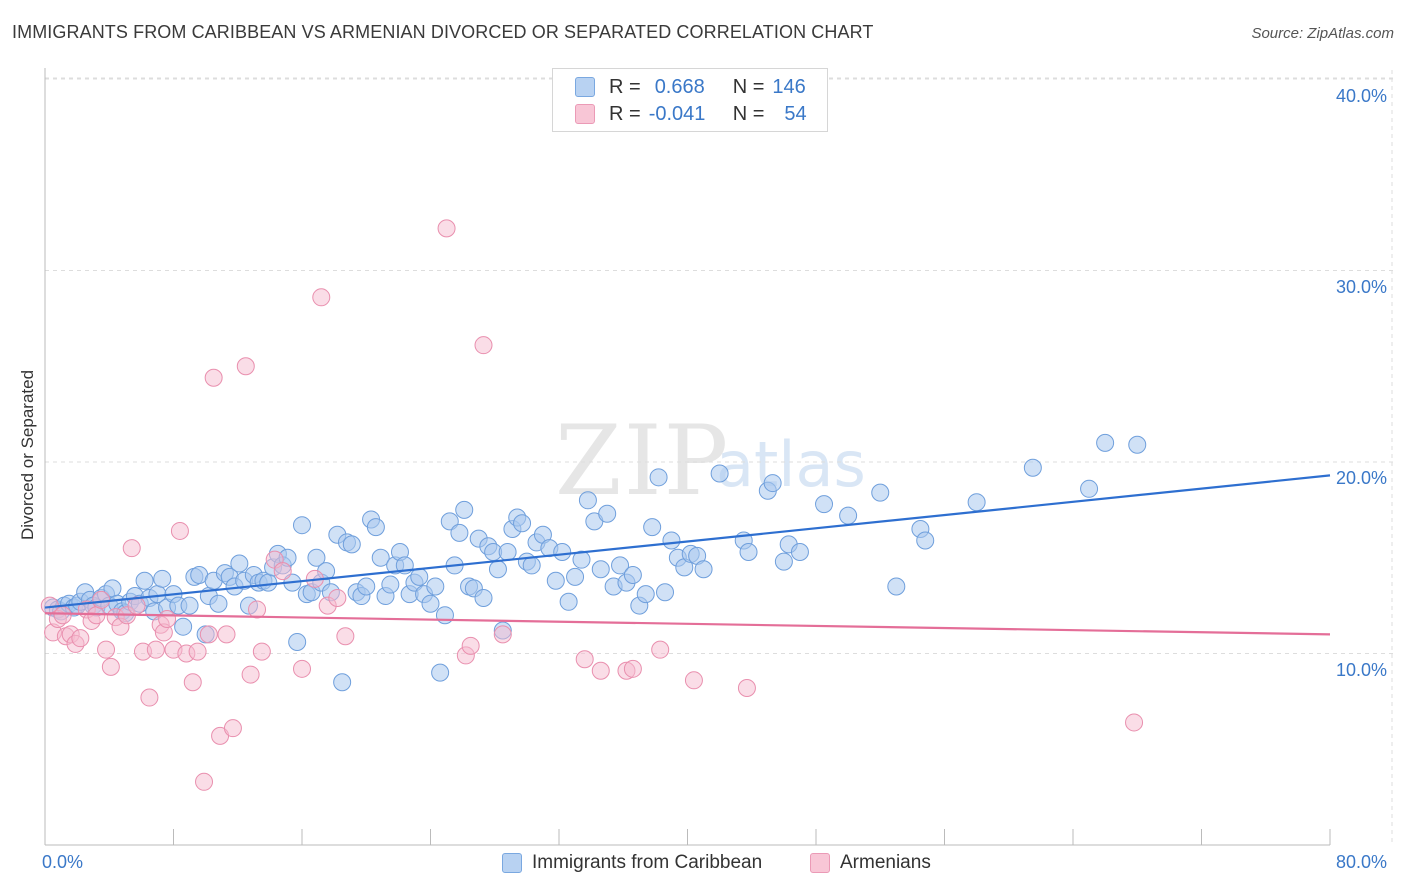 This screenshot has height=892, width=1406. Describe the element at coordinates (687, 541) in the screenshot. I see `trend-line-caribbean` at that location.